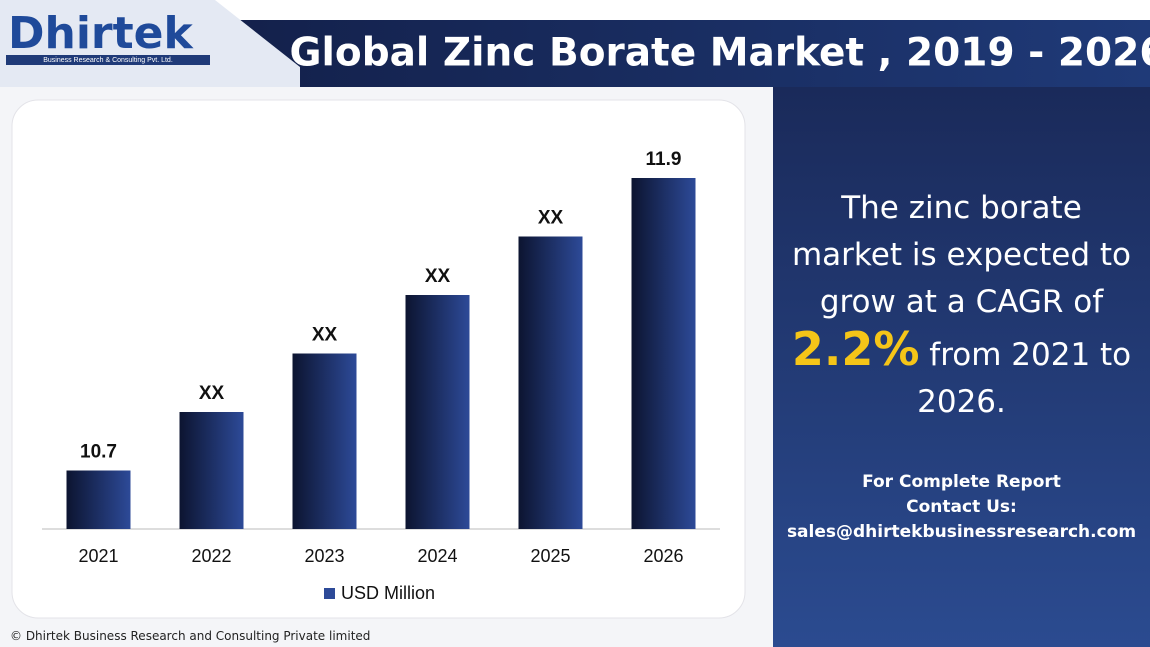 The width and height of the screenshot is (1150, 647). I want to click on x-tick-label: 2025, so click(550, 556).